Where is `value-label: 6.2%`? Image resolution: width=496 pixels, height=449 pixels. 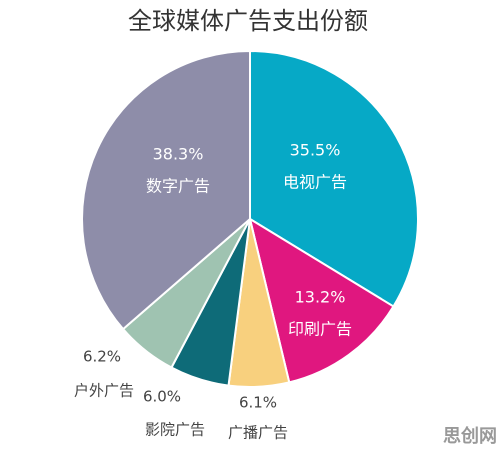
value-label: 6.2% is located at coordinates (102, 357).